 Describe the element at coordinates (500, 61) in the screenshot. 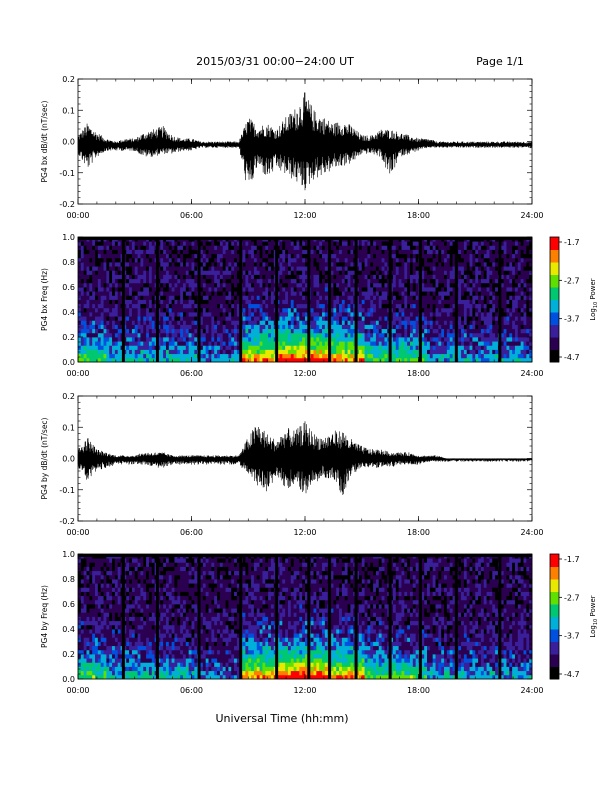

I see `page-number: Page 1/1` at that location.